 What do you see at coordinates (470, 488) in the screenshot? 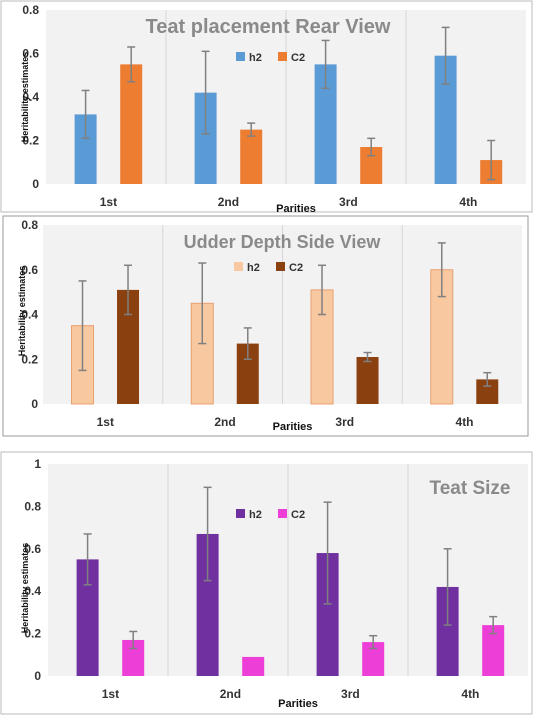
I see `chart-title: Teat Size` at bounding box center [470, 488].